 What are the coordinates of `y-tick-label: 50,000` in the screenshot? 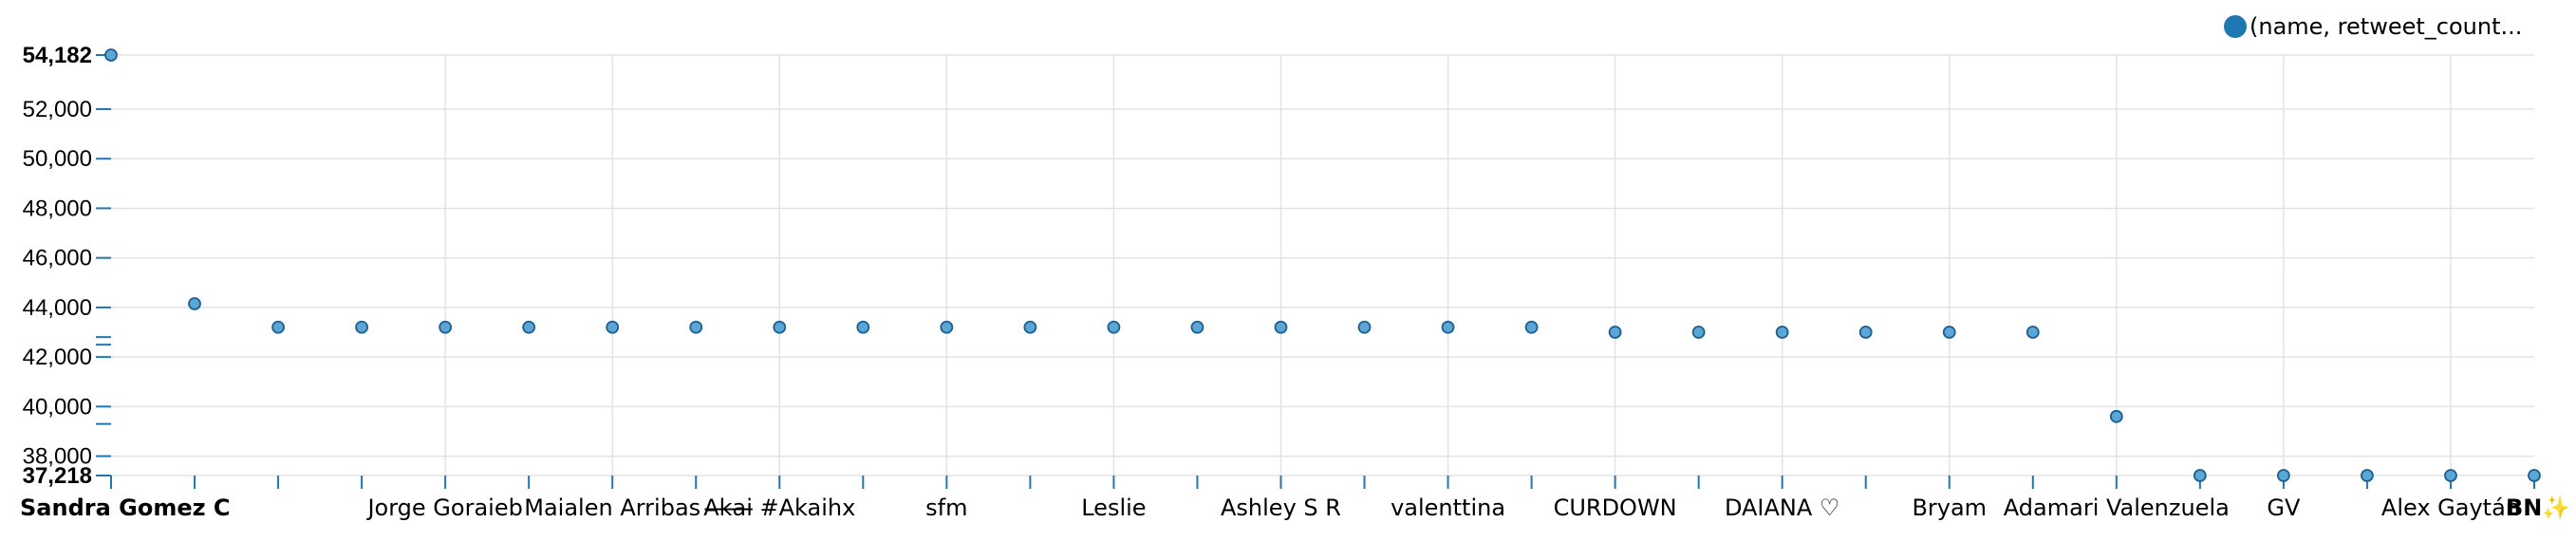 It's located at (58, 159).